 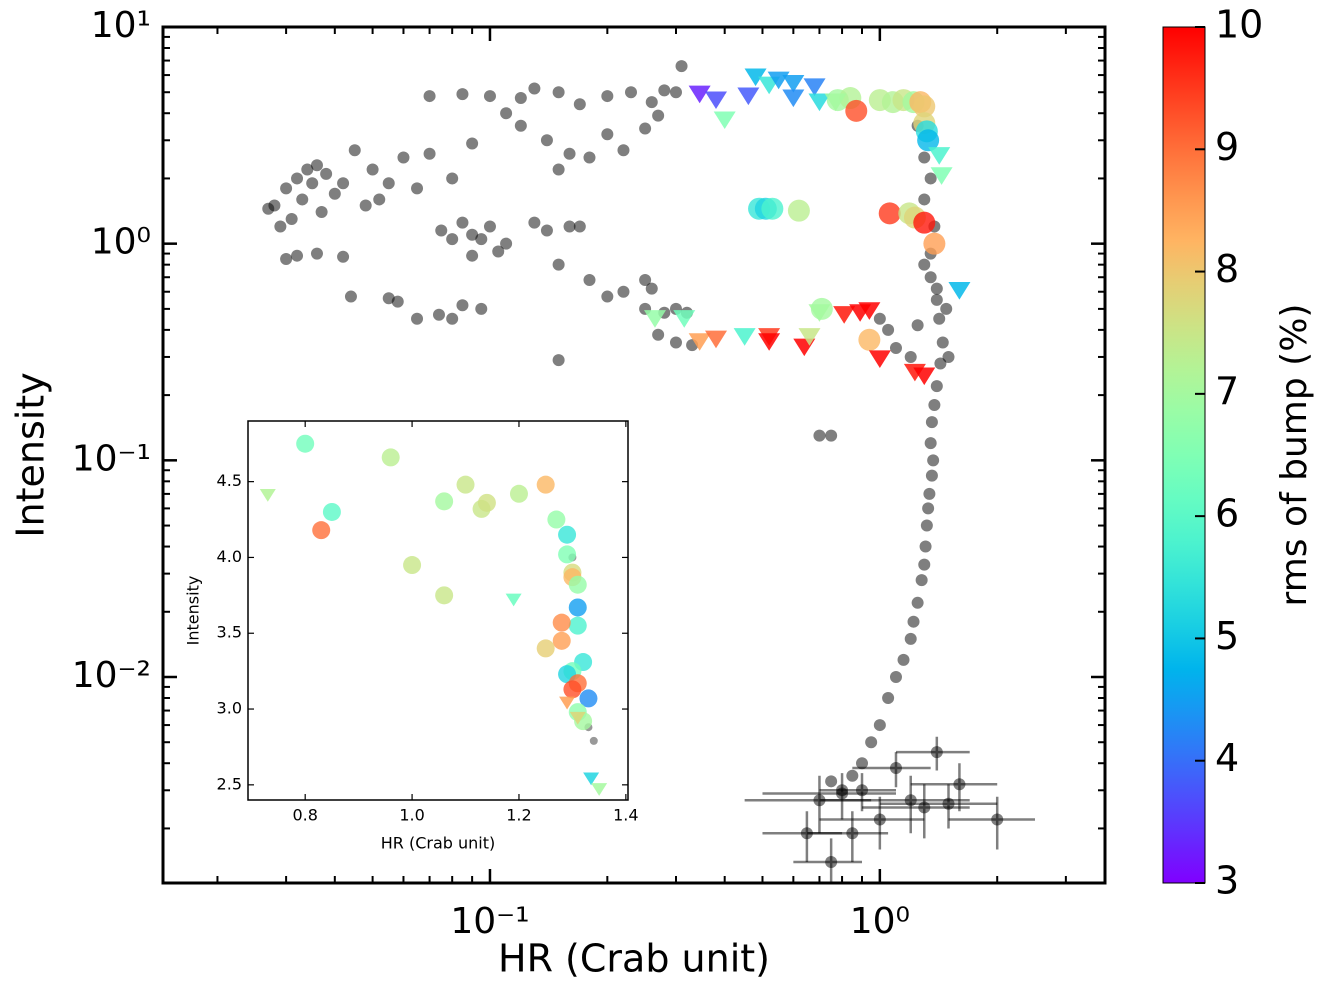 I want to click on y-tick-label: 2.5, so click(x=229, y=783).